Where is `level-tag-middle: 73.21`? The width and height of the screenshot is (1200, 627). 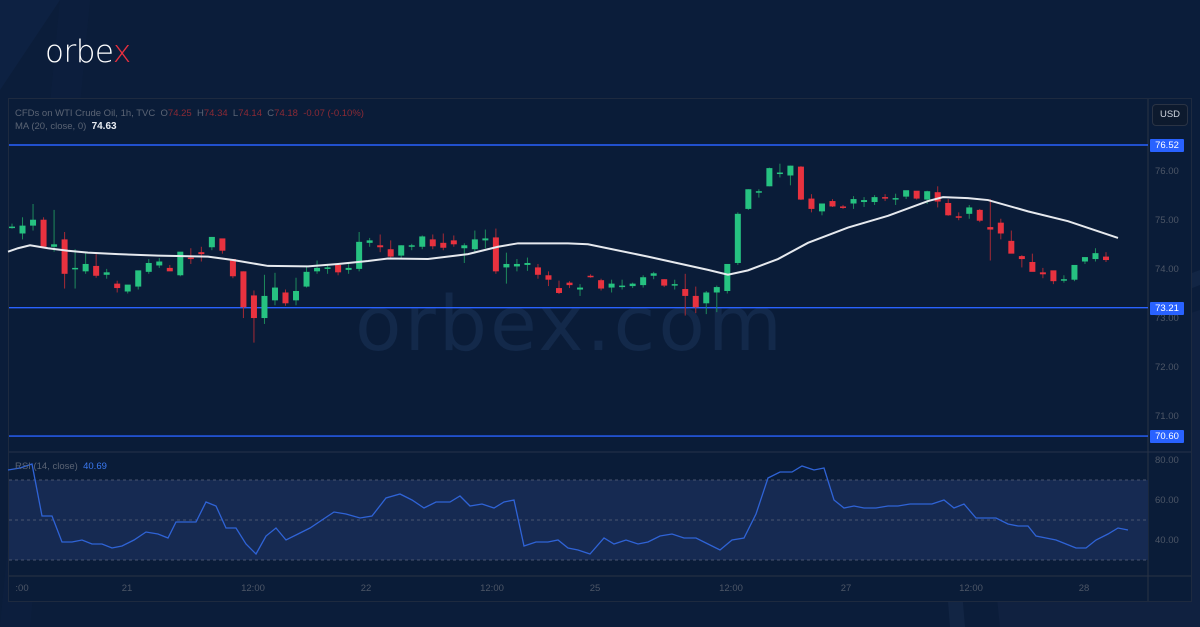
level-tag-middle: 73.21 is located at coordinates (1167, 308).